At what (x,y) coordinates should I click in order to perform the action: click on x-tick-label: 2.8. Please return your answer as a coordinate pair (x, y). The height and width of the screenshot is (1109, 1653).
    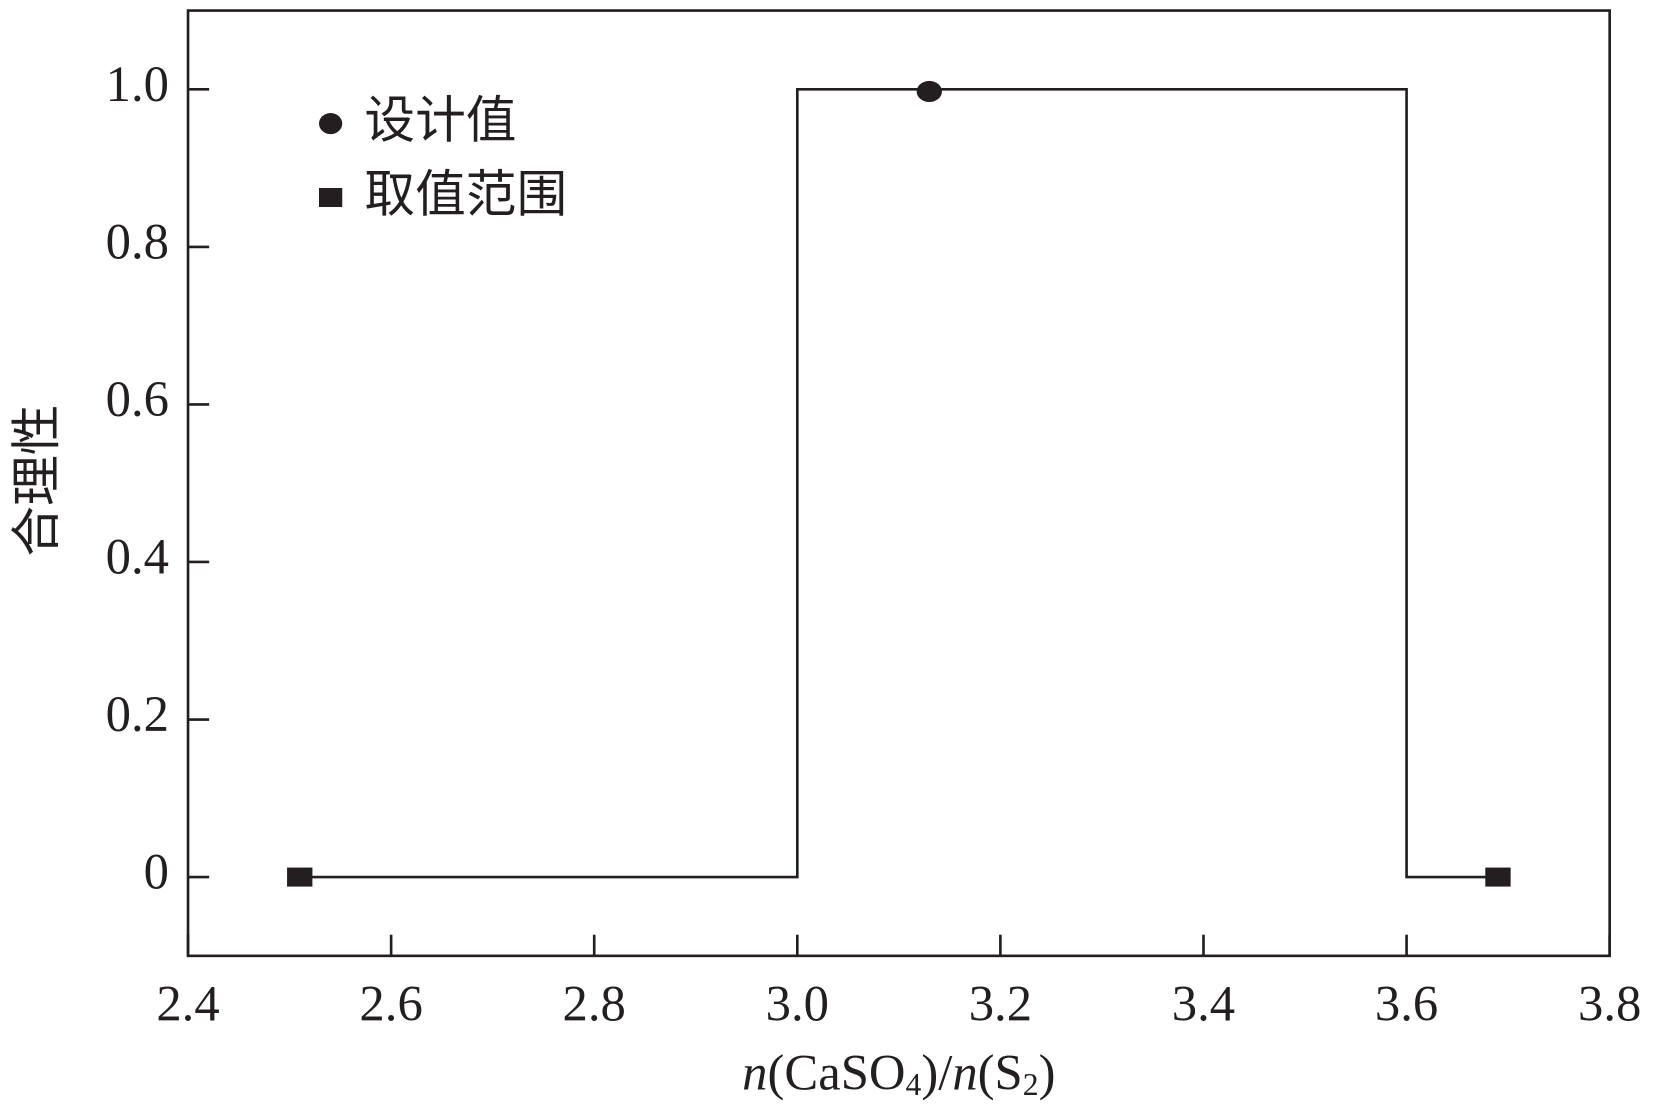
    Looking at the image, I should click on (594, 1003).